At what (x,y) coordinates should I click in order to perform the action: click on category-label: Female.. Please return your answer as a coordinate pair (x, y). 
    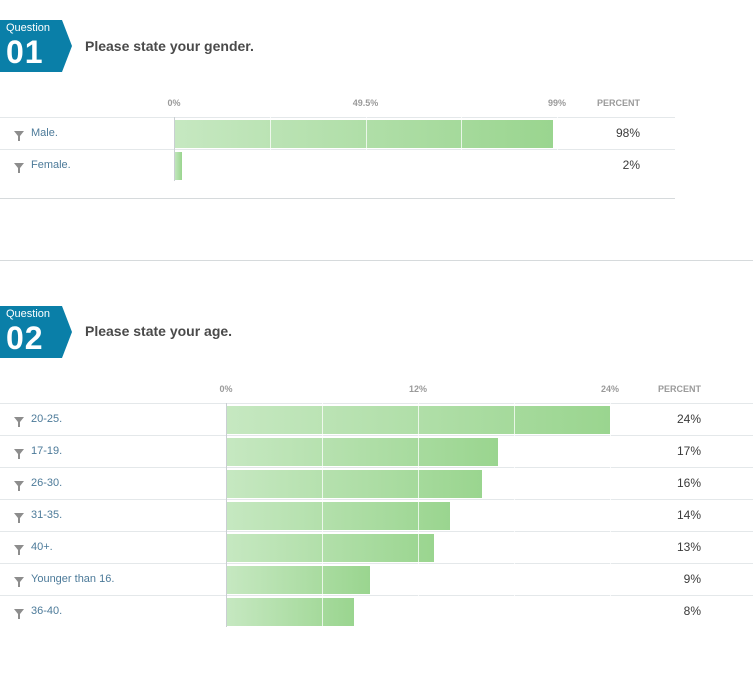
    Looking at the image, I should click on (51, 165).